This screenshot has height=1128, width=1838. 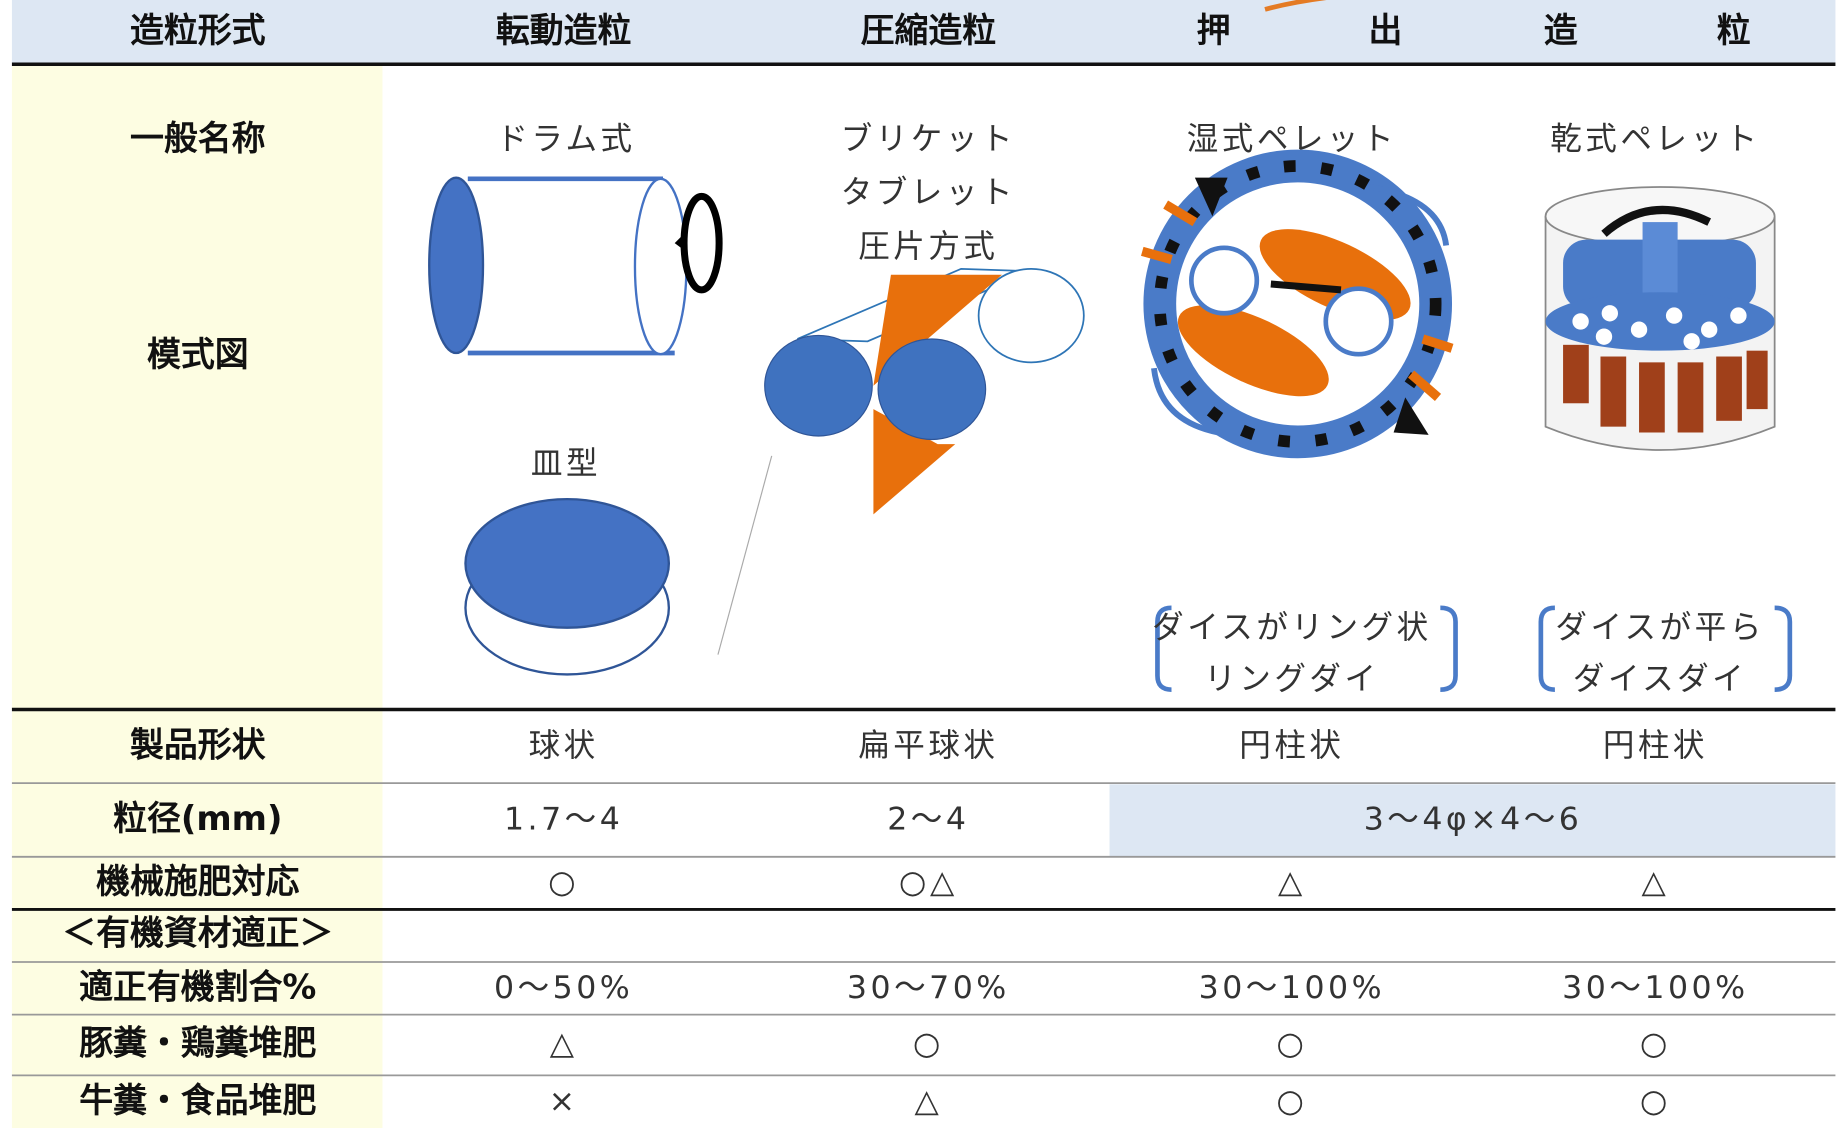 I want to click on row-label: 豚糞・鶏糞堆肥, so click(x=197, y=1043).